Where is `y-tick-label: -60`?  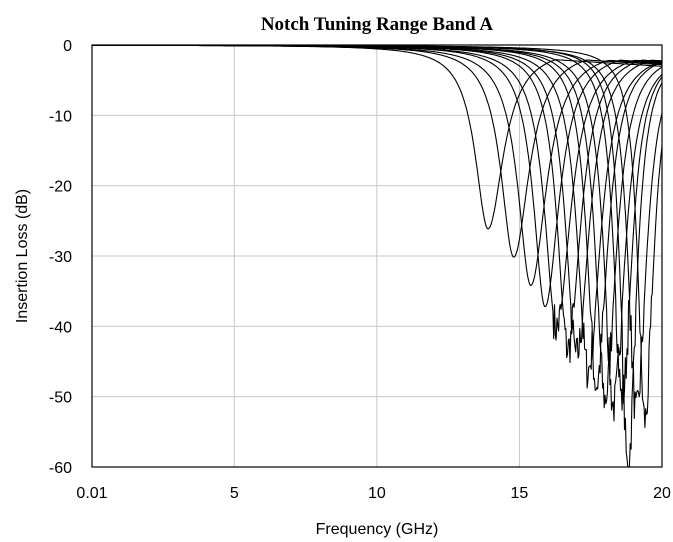
y-tick-label: -60 is located at coordinates (60, 468).